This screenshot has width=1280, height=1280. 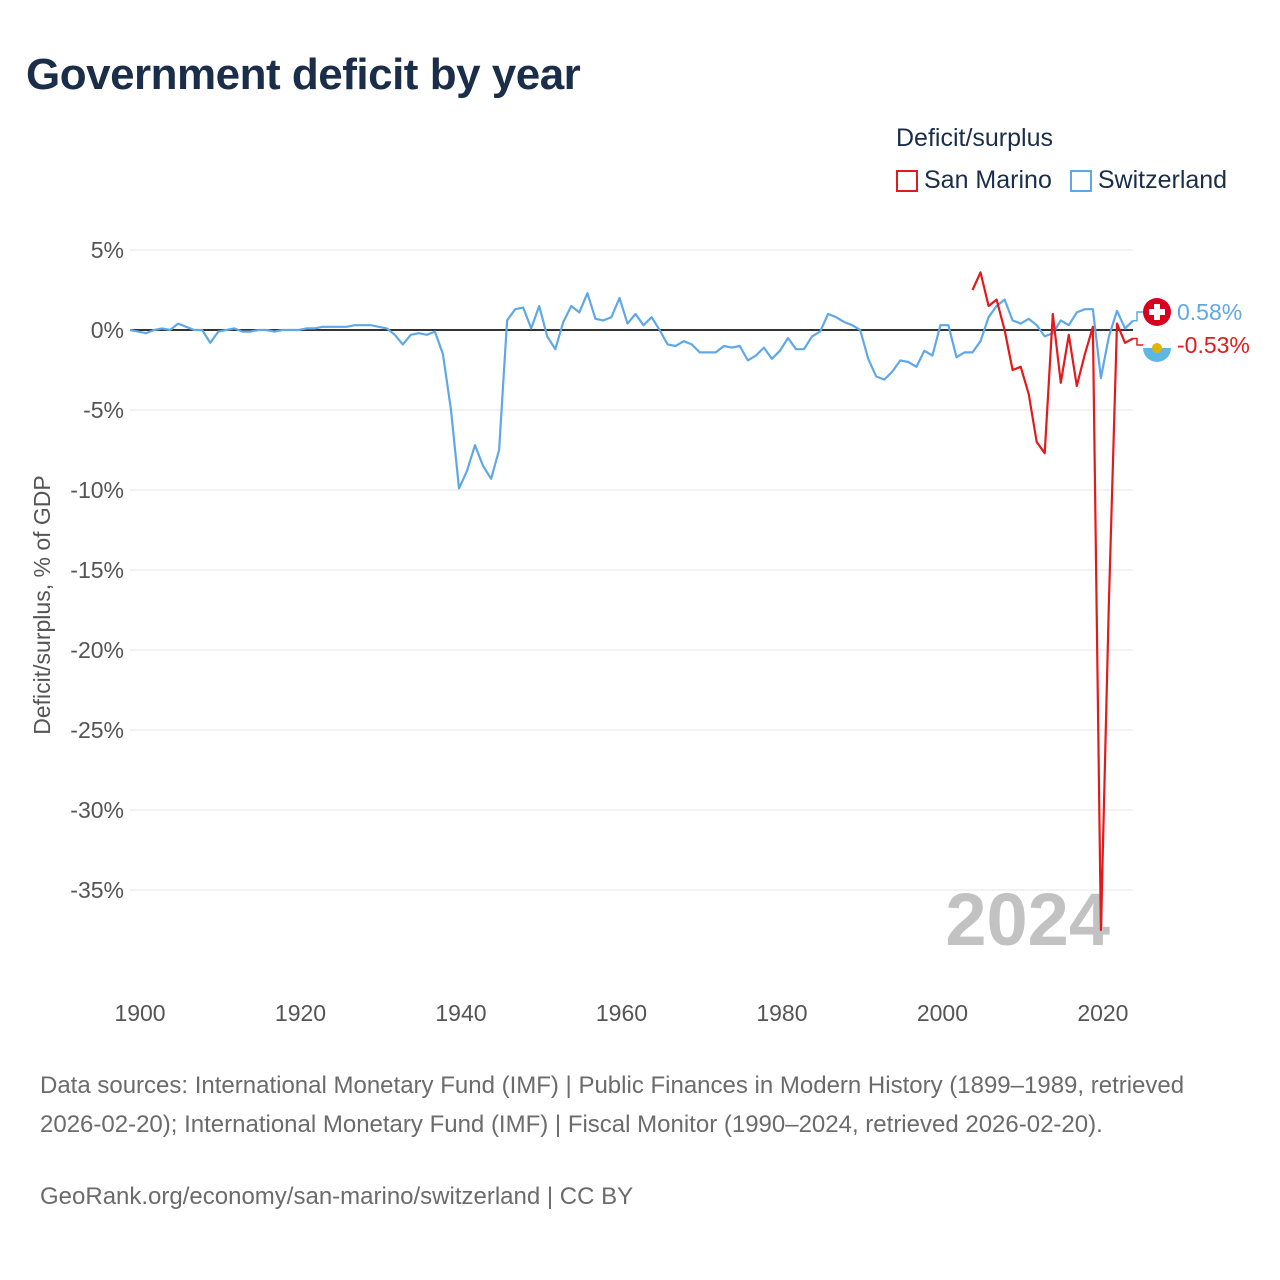 I want to click on y-tick-label: -20%, so click(x=97, y=650).